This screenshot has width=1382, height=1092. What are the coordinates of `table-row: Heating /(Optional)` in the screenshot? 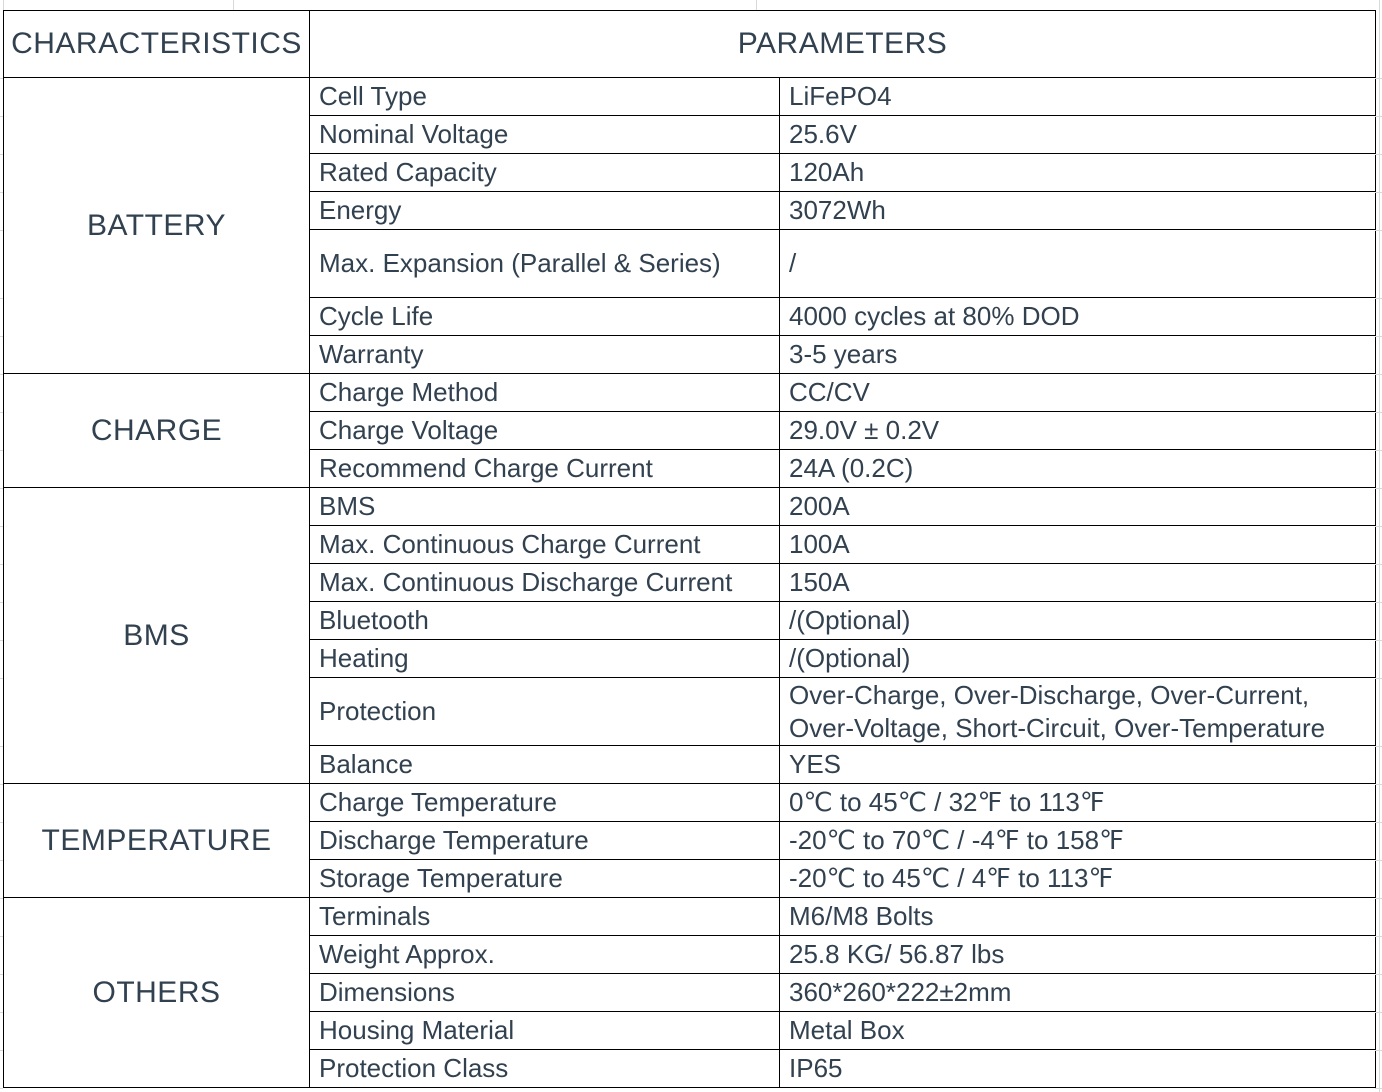 It's located at (690, 658).